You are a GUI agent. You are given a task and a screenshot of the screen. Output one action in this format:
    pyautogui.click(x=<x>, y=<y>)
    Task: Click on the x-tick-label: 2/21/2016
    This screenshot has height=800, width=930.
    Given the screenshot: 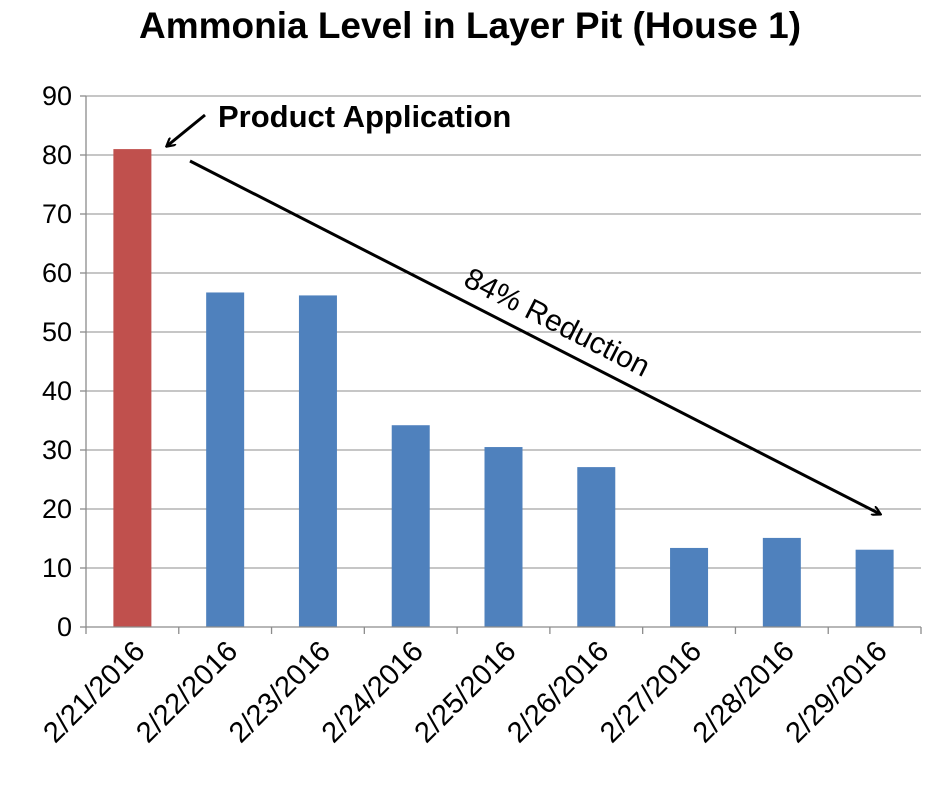 What is the action you would take?
    pyautogui.click(x=94, y=692)
    